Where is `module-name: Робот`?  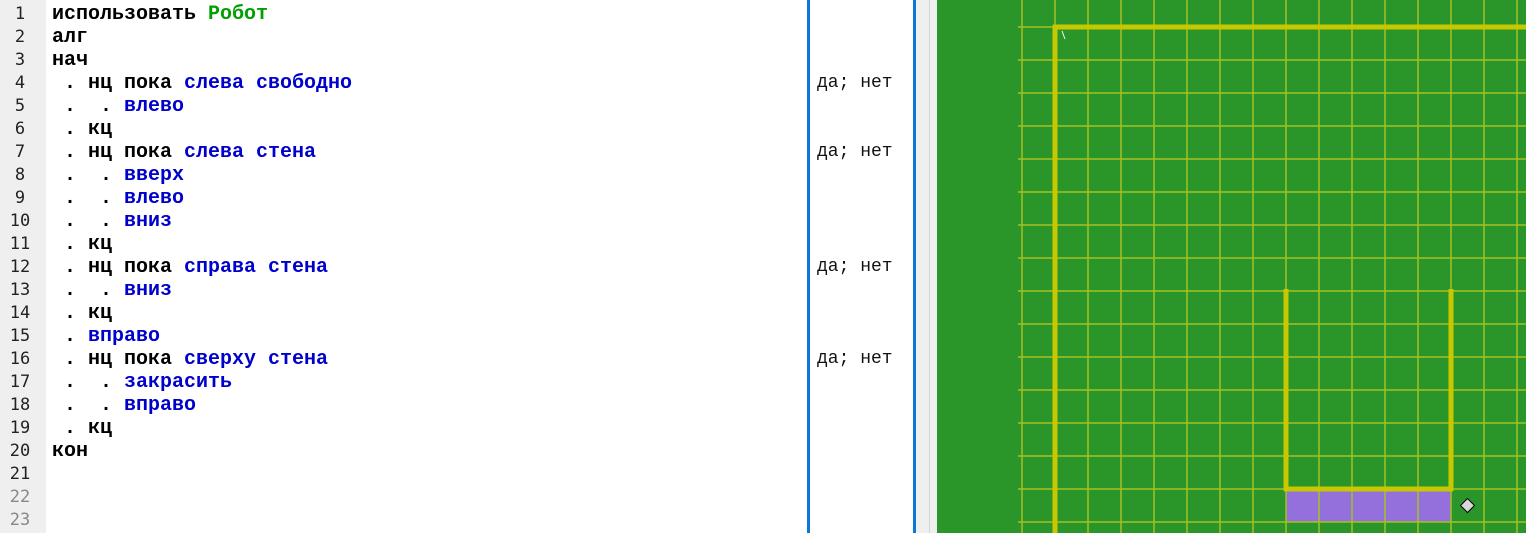 module-name: Робот is located at coordinates (238, 14).